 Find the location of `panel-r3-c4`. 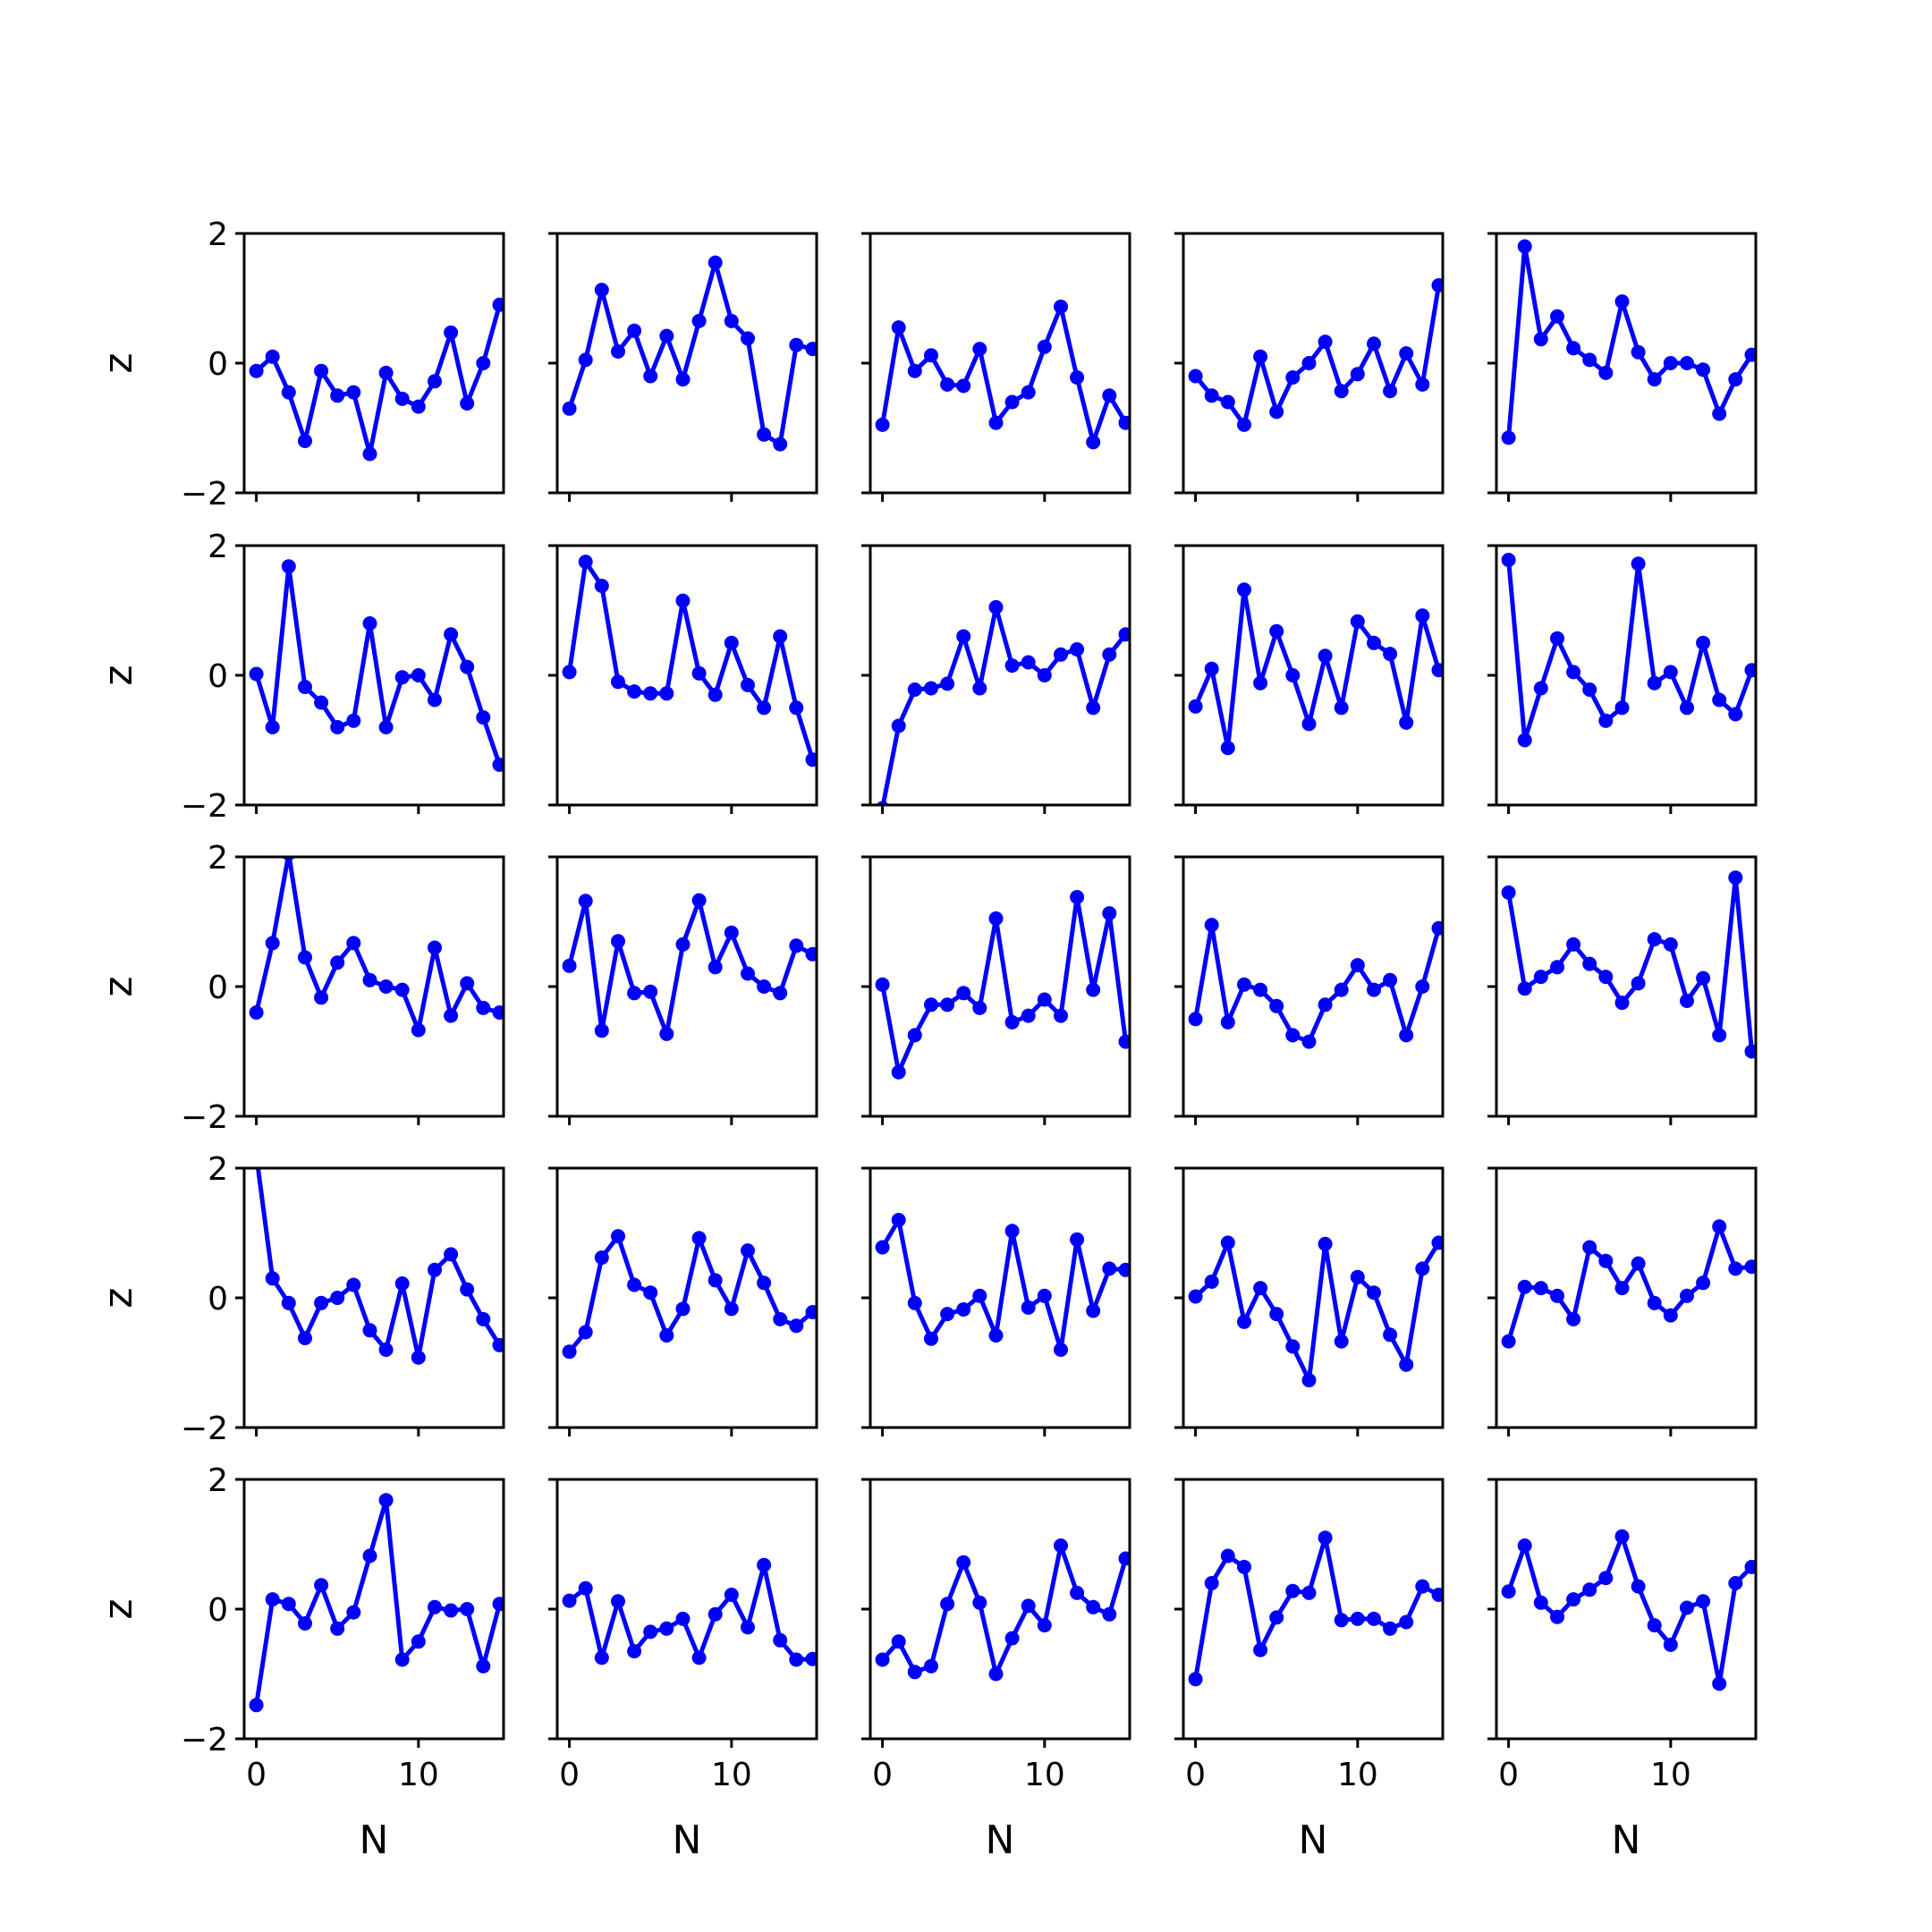

panel-r3-c4 is located at coordinates (1309, 990).